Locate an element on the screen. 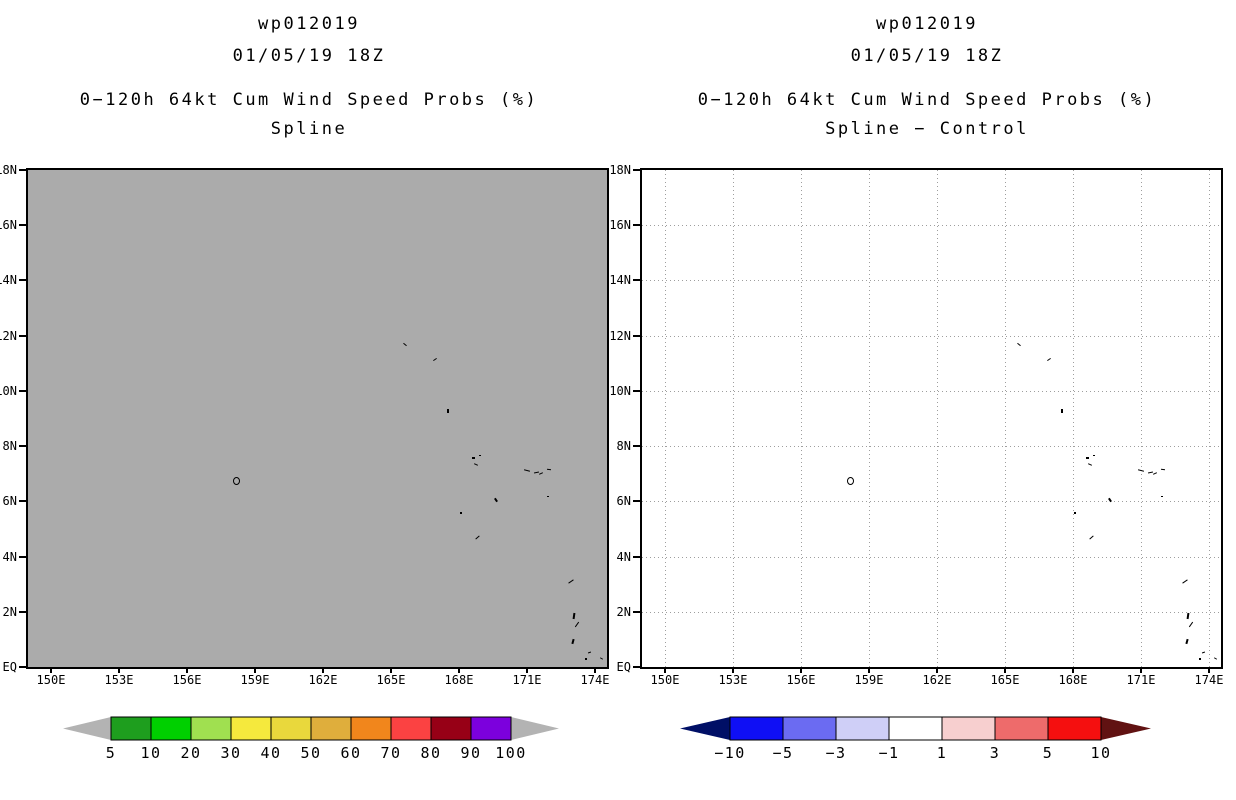 Image resolution: width=1236 pixels, height=800 pixels. lat-tick-label: 4N is located at coordinates (9, 556).